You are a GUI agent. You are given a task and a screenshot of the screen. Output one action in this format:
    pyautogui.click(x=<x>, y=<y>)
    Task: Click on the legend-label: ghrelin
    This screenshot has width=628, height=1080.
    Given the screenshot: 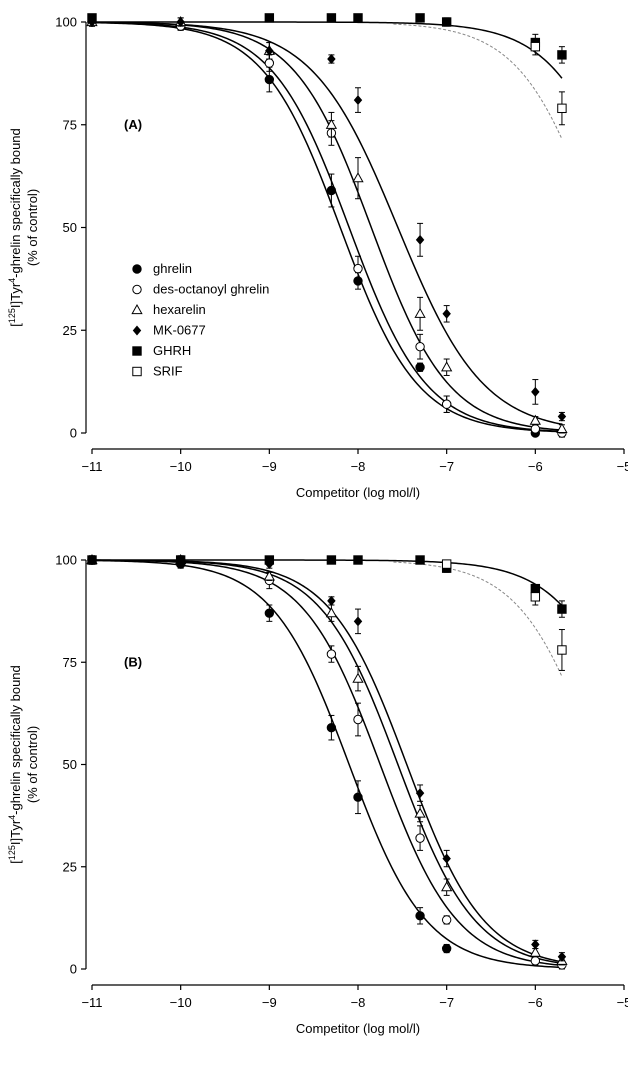 What is the action you would take?
    pyautogui.click(x=172, y=268)
    